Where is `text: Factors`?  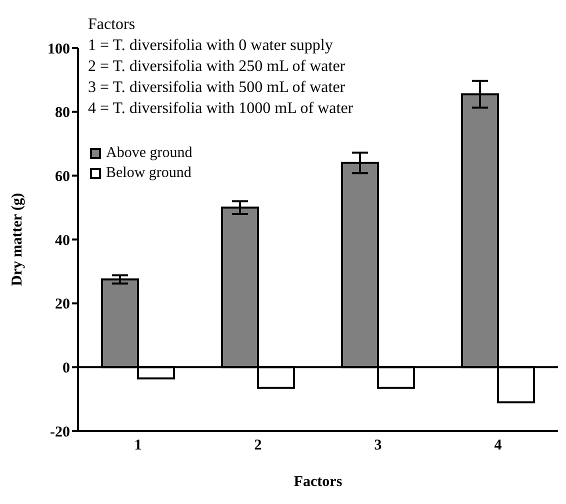
text: Factors is located at coordinates (112, 25).